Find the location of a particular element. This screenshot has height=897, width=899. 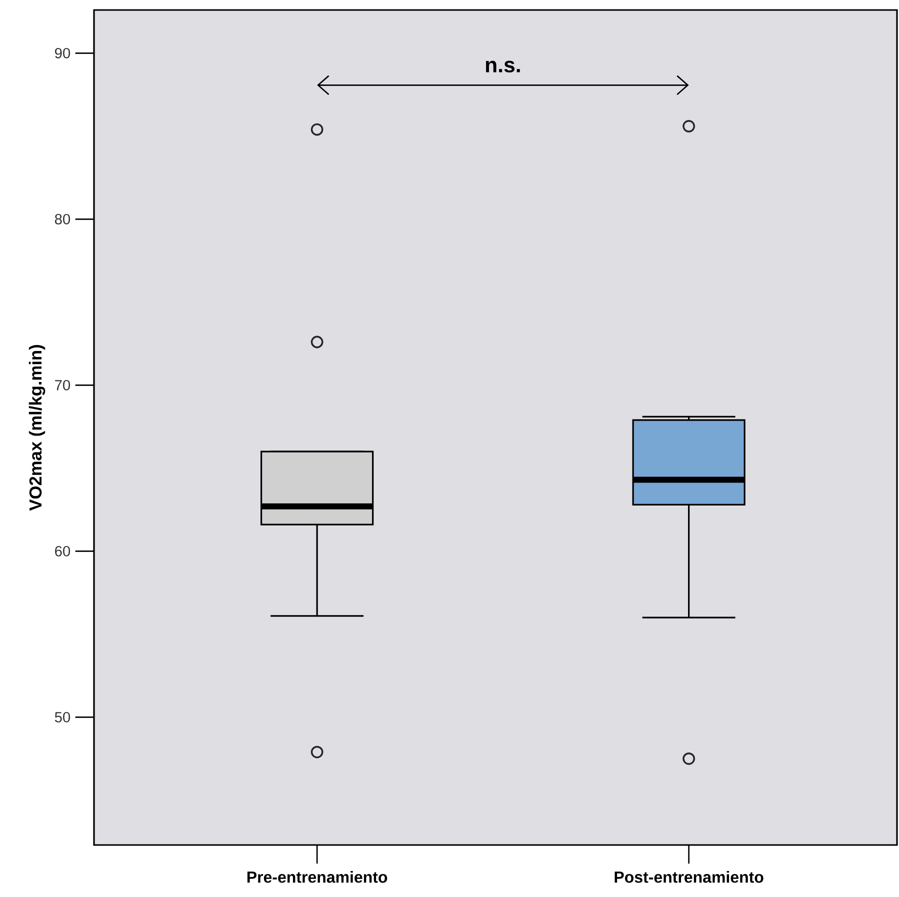

x-tick-label: Post-entrenamiento is located at coordinates (689, 877).